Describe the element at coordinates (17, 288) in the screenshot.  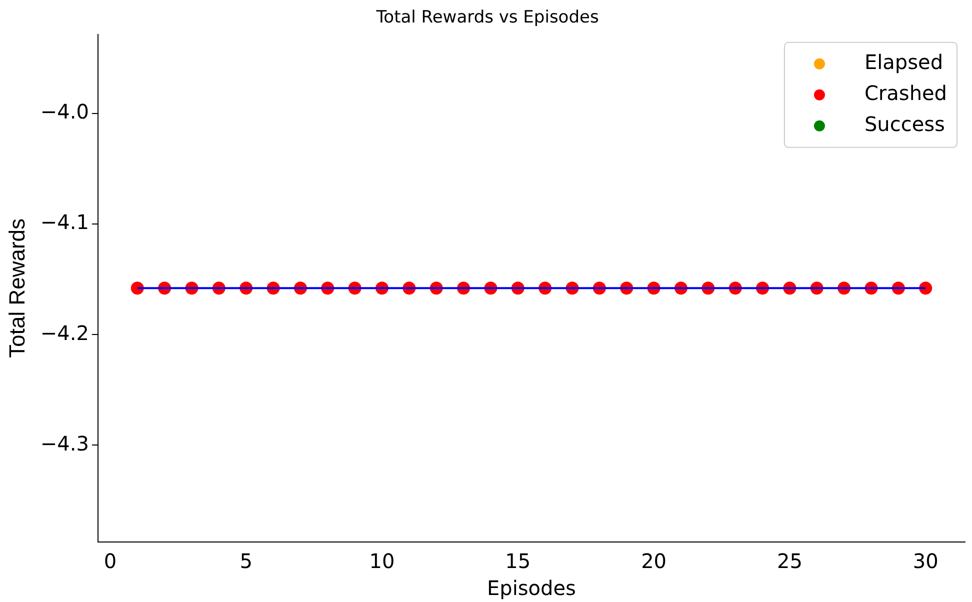
I see `y-axis-title: Total Rewards` at that location.